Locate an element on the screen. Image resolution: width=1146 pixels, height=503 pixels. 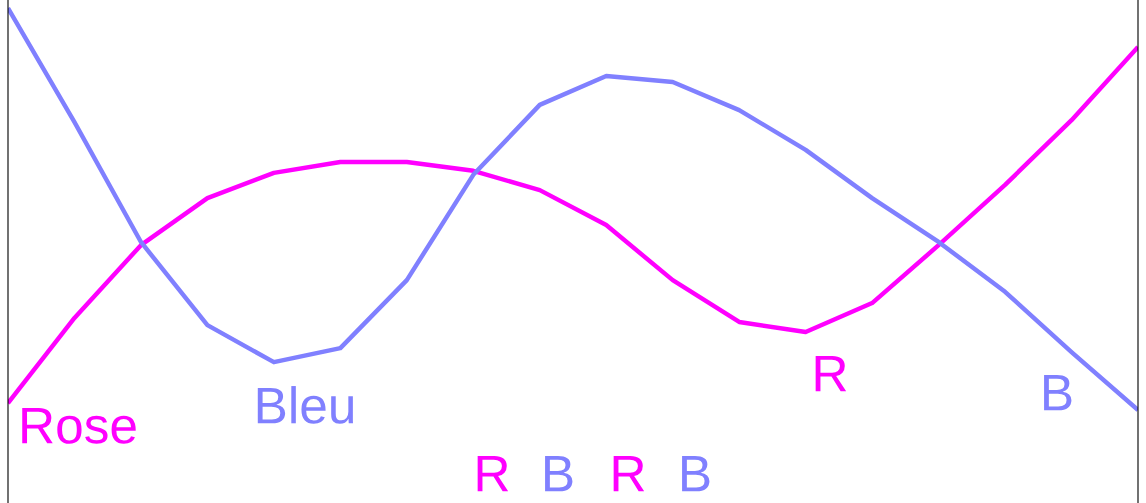
annotation: B is located at coordinates (1058, 392).